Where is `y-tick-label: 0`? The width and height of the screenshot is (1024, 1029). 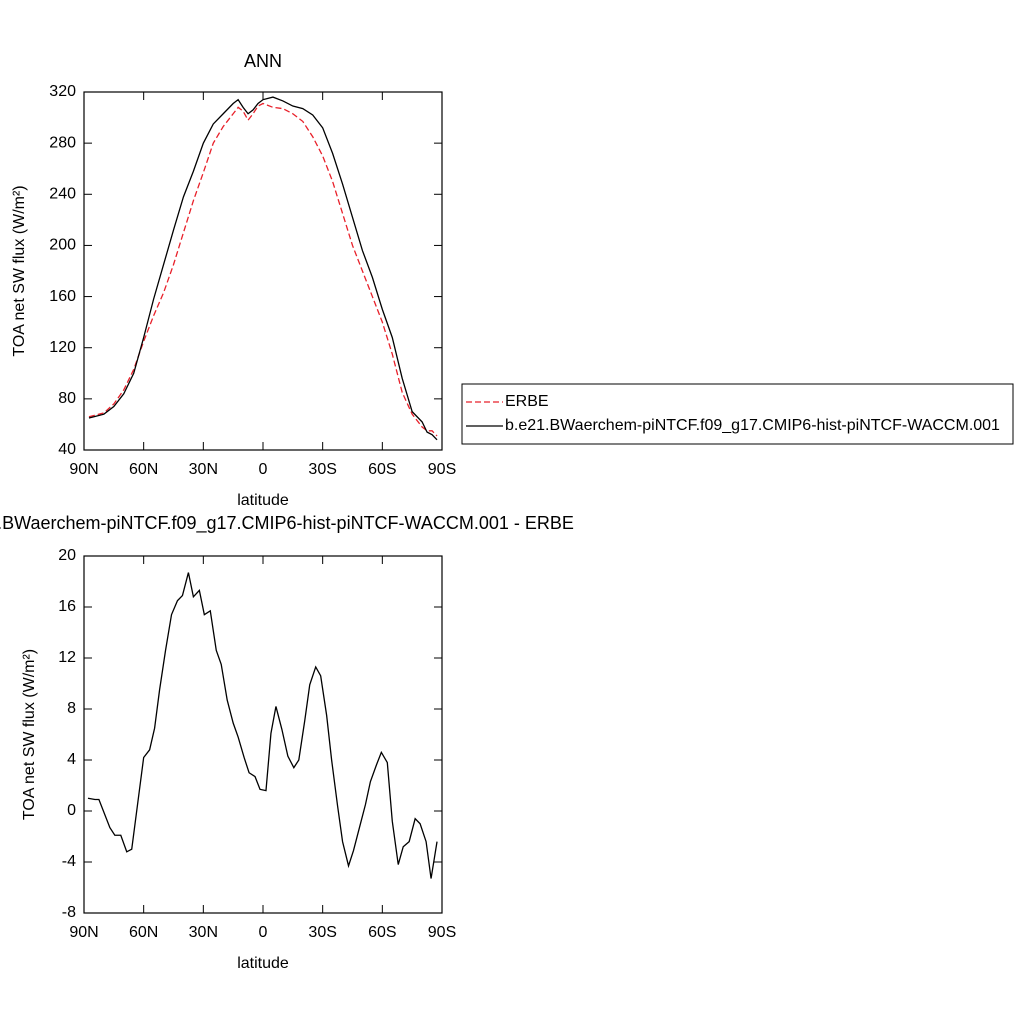 y-tick-label: 0 is located at coordinates (71, 810).